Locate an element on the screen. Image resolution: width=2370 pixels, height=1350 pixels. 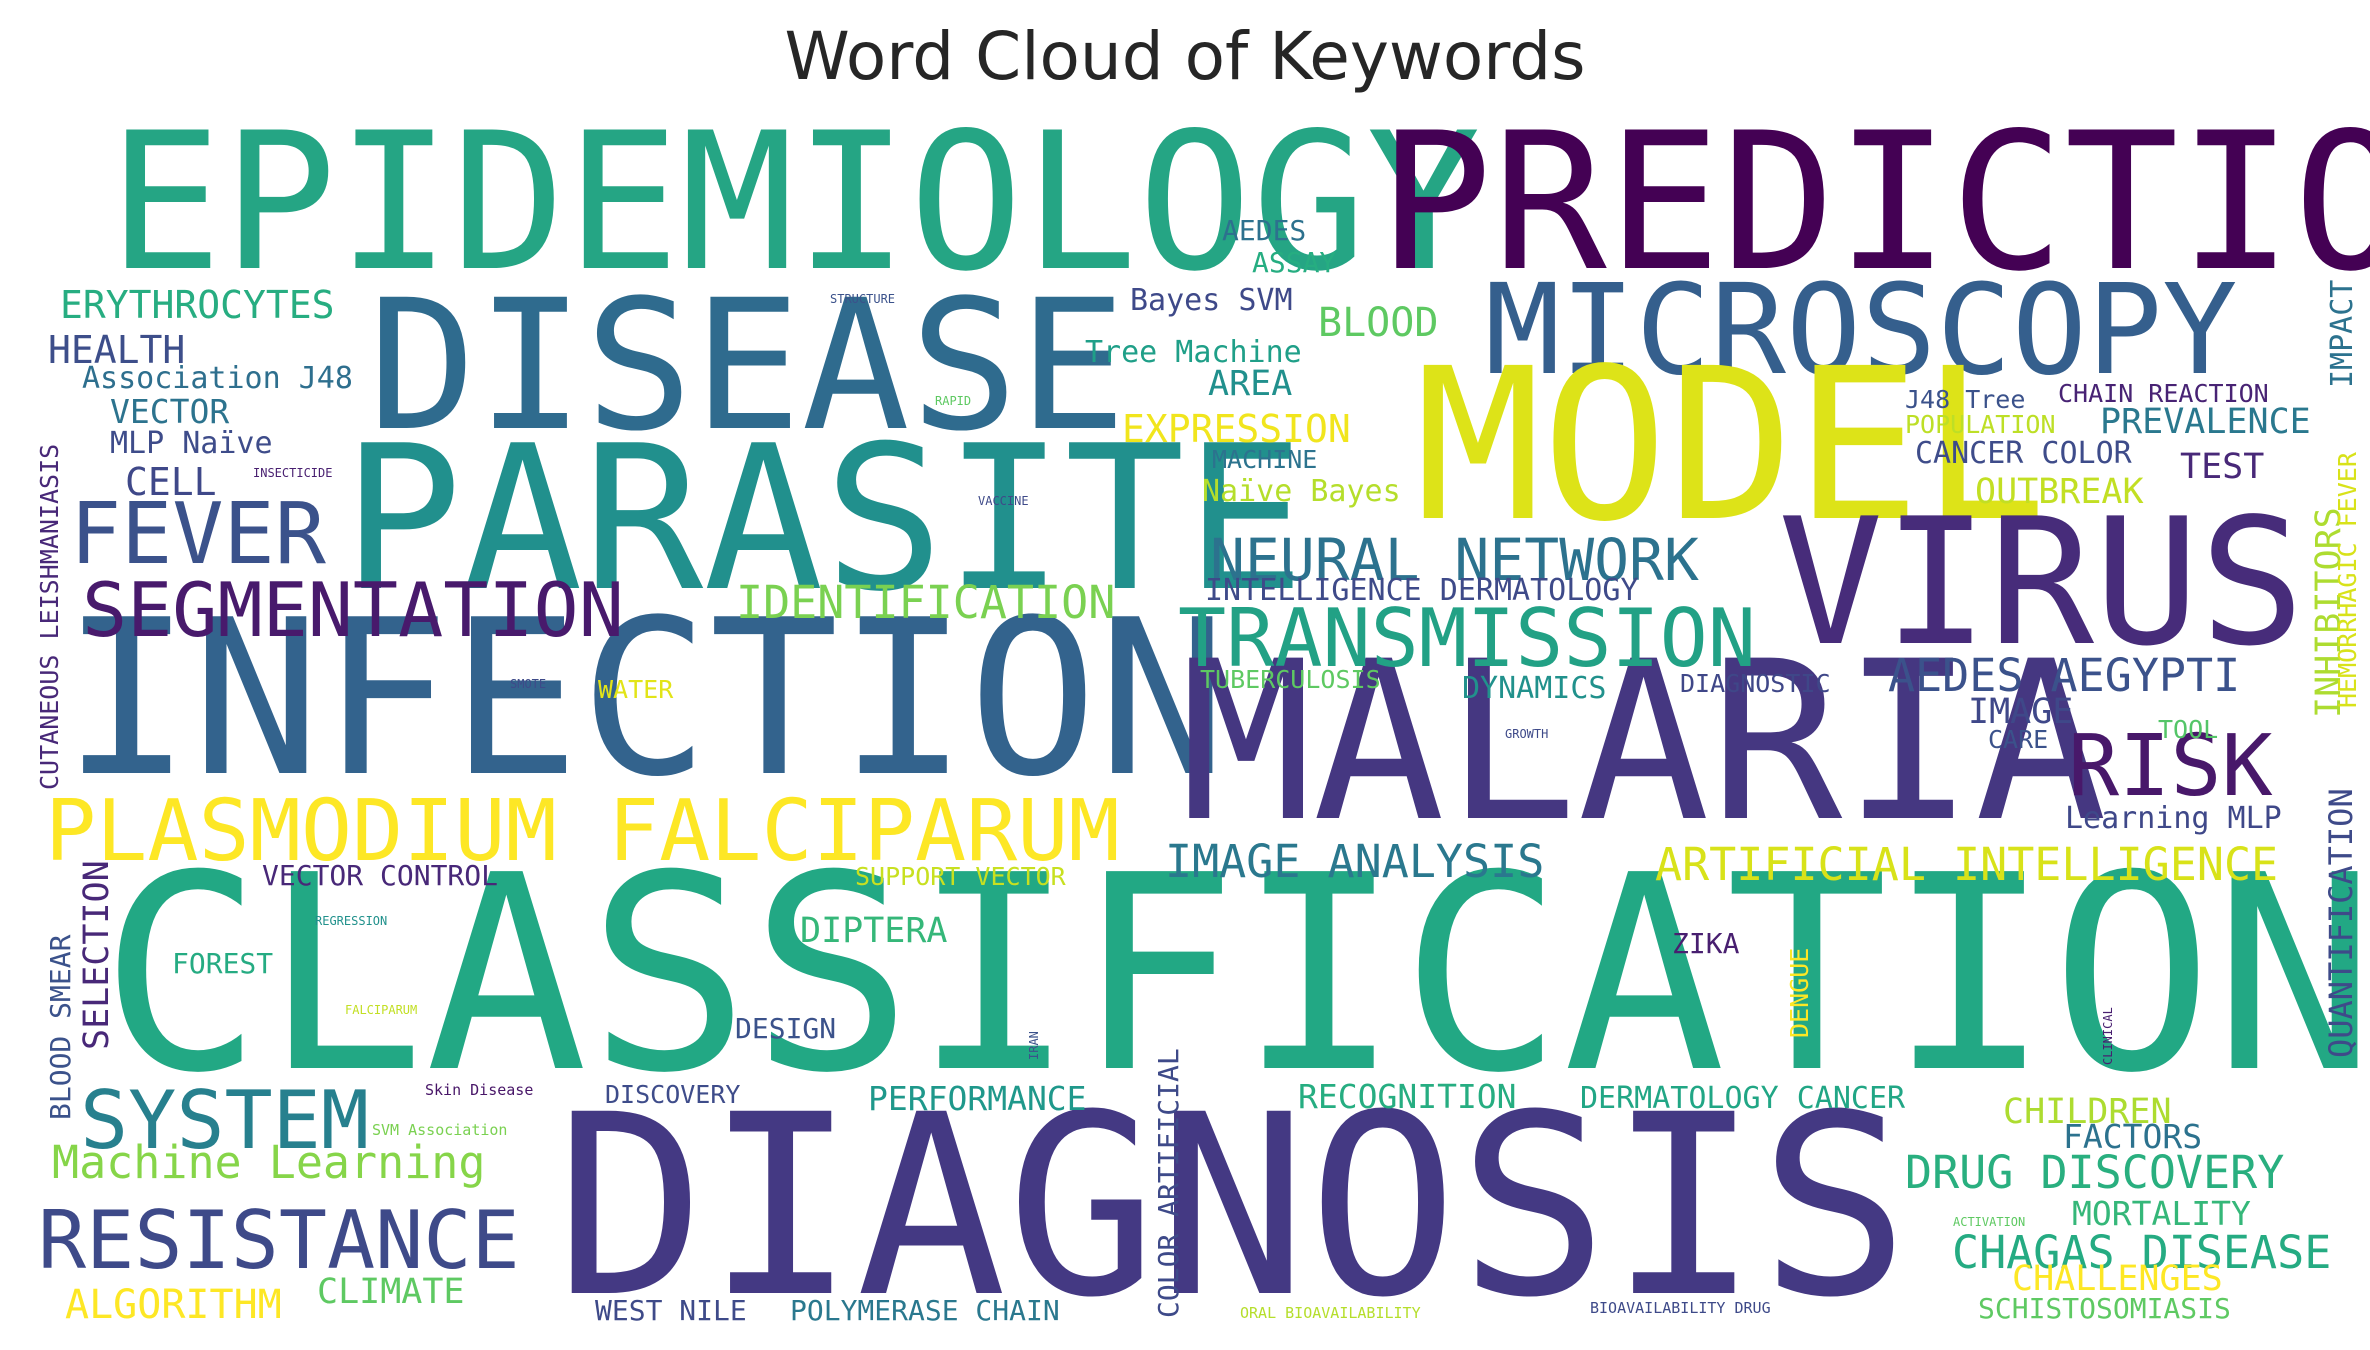
word-falciparum: FALCIPARUM is located at coordinates (381, 1010).